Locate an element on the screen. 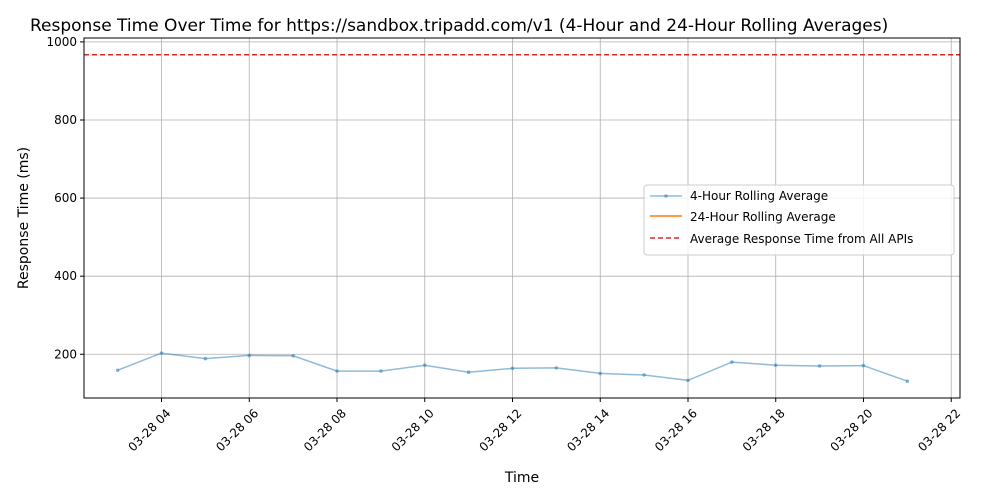 The width and height of the screenshot is (1000, 500). y-axis-label: Response Time (ms) is located at coordinates (24, 218).